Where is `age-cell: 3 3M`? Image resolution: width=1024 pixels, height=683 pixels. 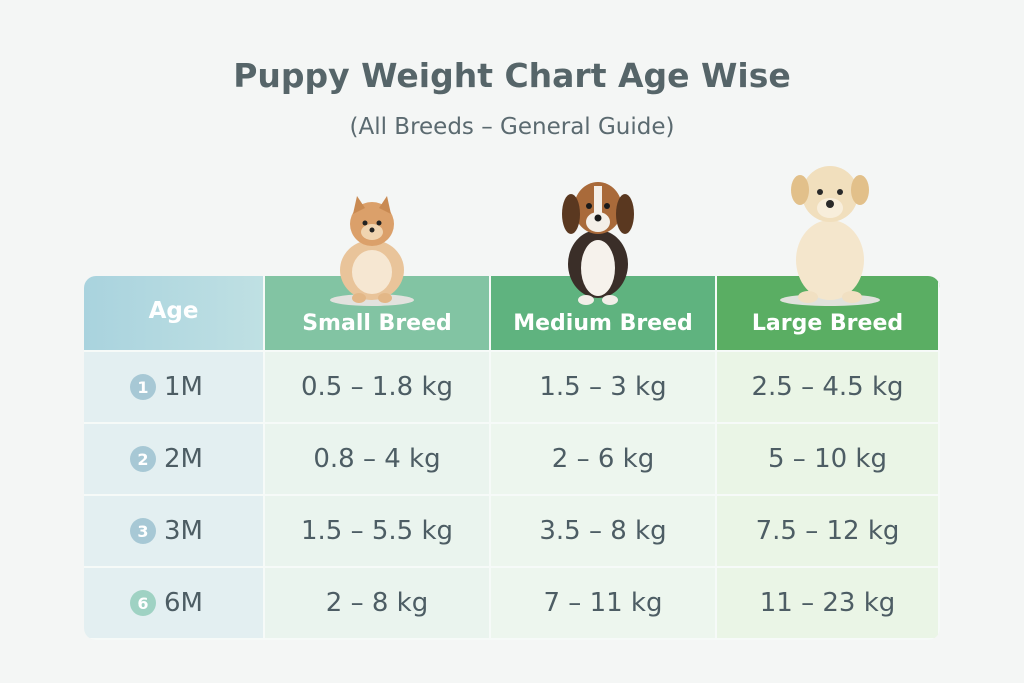
age-cell: 3 3M is located at coordinates (174, 532).